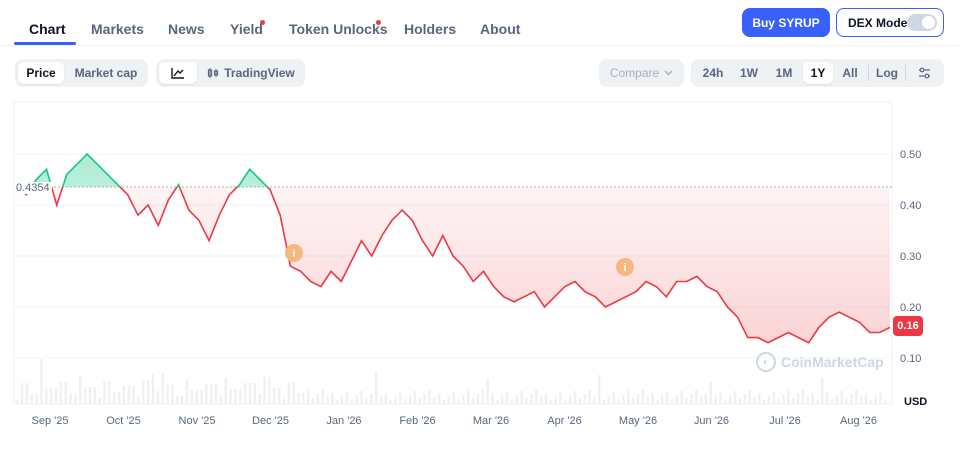 Image resolution: width=960 pixels, height=450 pixels. I want to click on log-scale-option: Log, so click(887, 73).